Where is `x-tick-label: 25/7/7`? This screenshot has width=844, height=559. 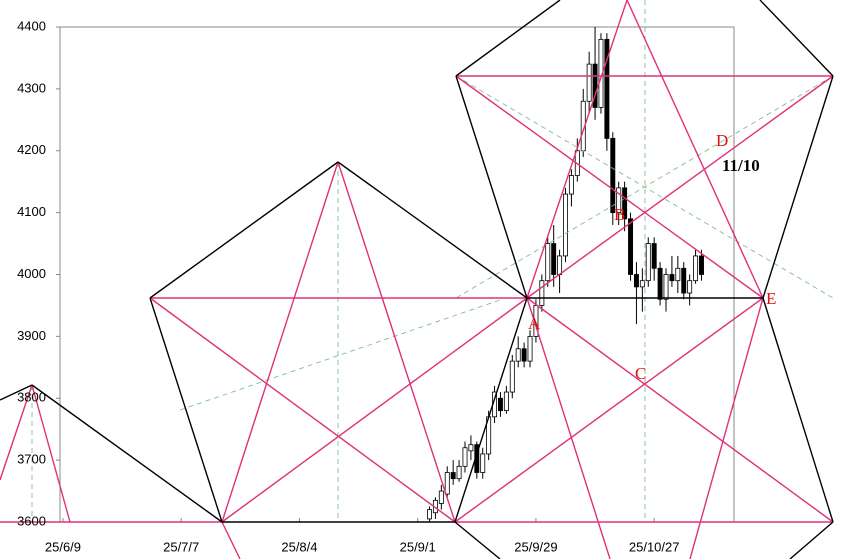
x-tick-label: 25/7/7 is located at coordinates (181, 546).